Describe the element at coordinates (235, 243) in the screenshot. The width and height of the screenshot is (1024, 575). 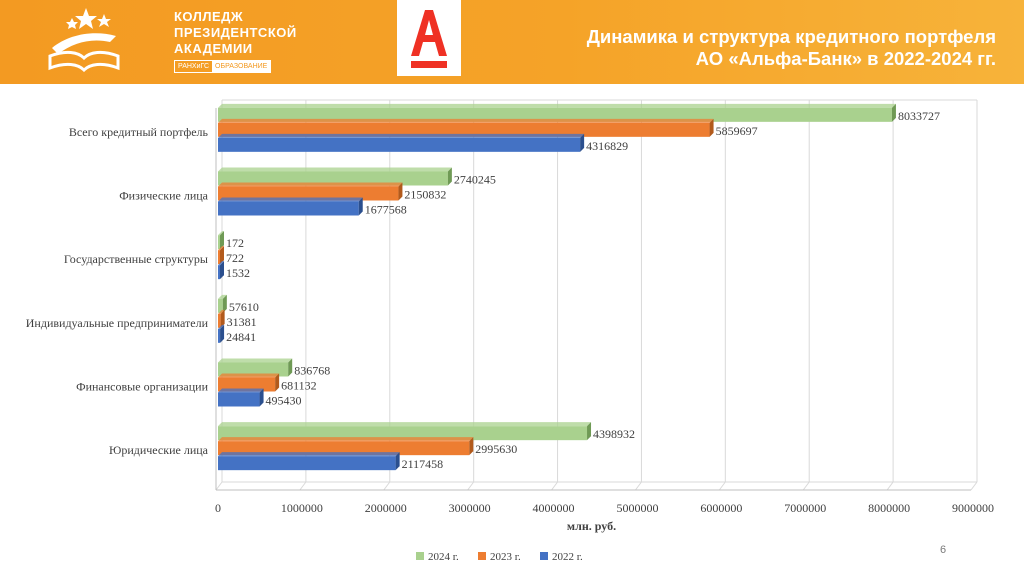
I see `data-label: 172` at that location.